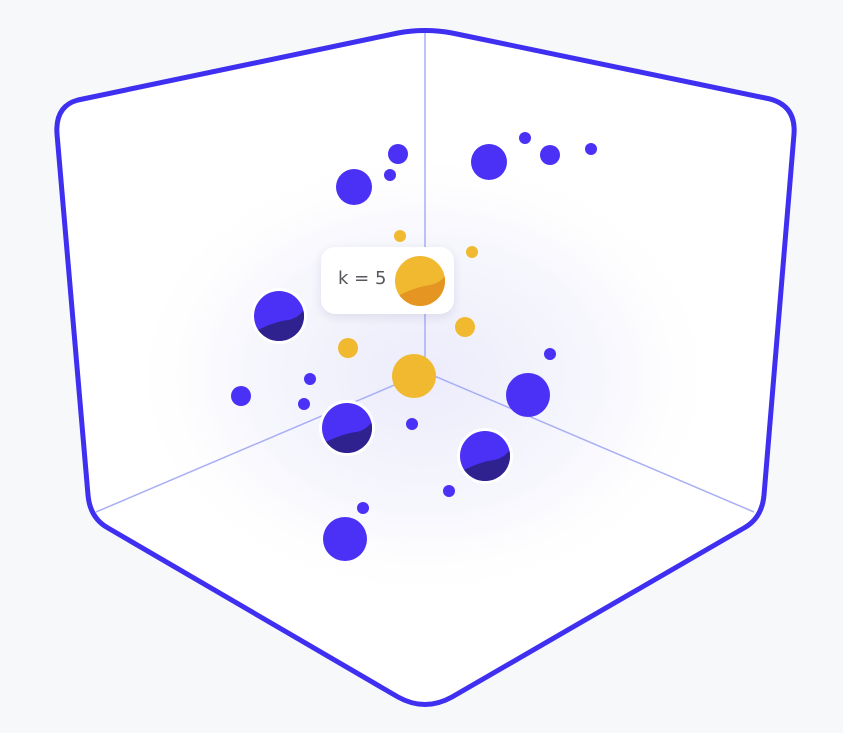  What do you see at coordinates (420, 281) in the screenshot?
I see `query-point-icon` at bounding box center [420, 281].